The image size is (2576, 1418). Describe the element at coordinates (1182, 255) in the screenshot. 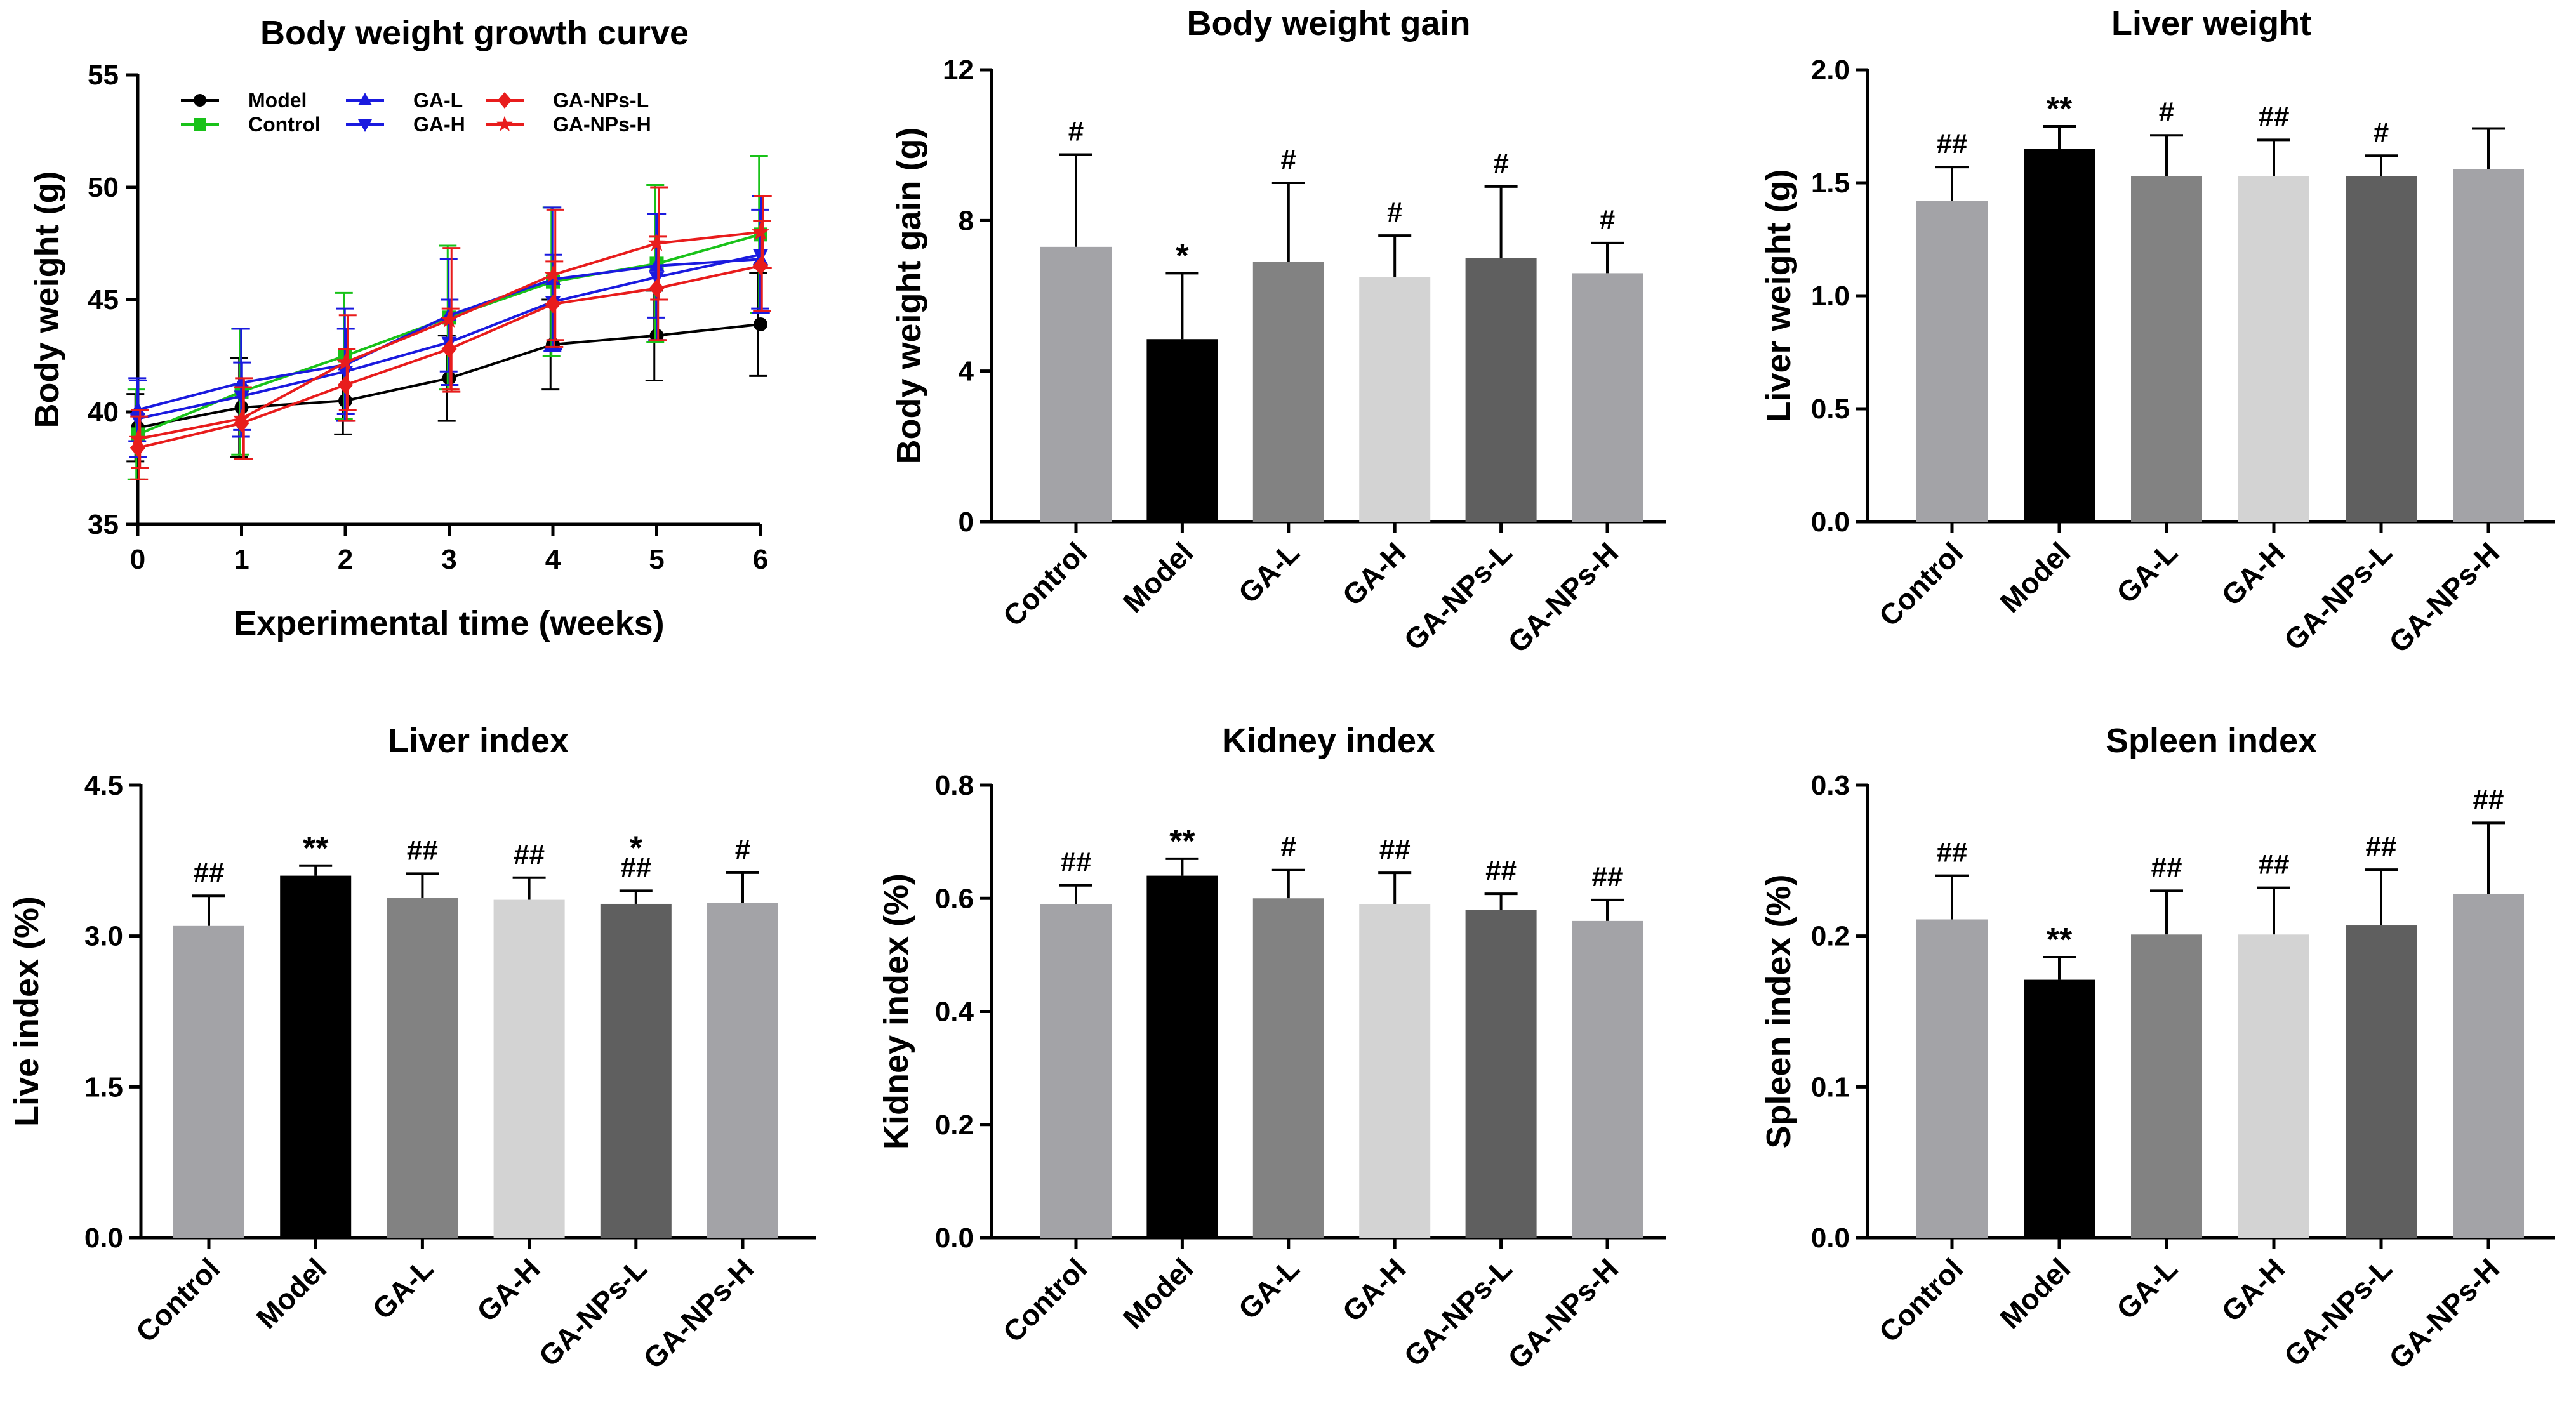

I see `significance-marker: *` at that location.